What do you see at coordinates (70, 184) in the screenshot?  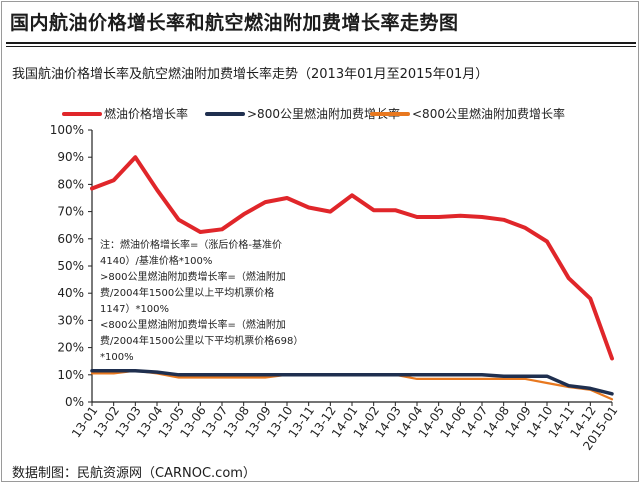 I see `y-tick-label: 80%` at bounding box center [70, 184].